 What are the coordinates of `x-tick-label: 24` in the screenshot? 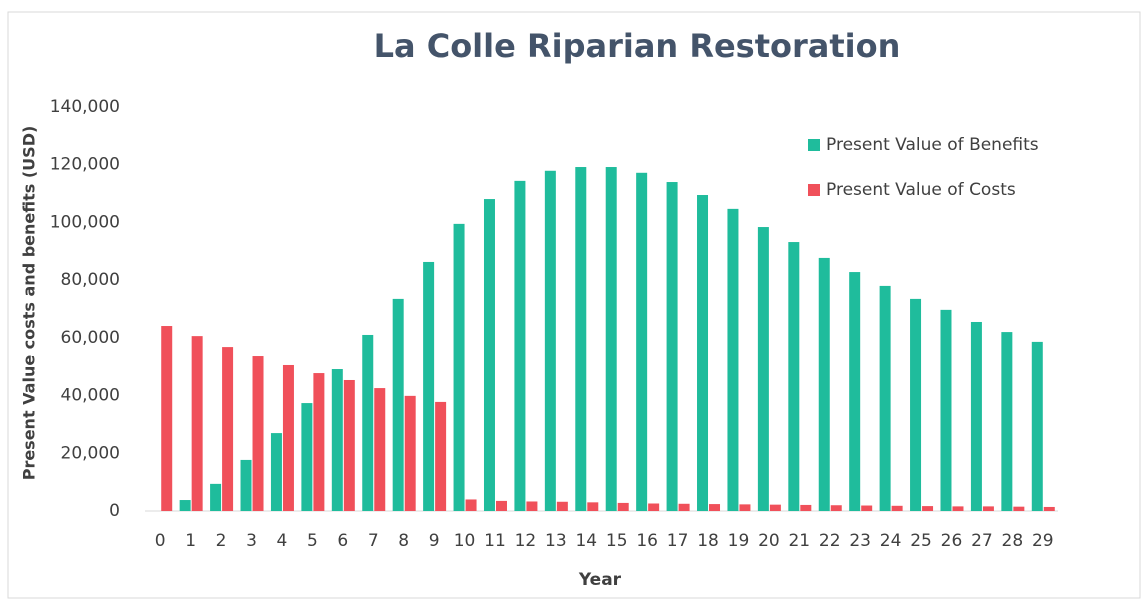 It's located at (891, 541).